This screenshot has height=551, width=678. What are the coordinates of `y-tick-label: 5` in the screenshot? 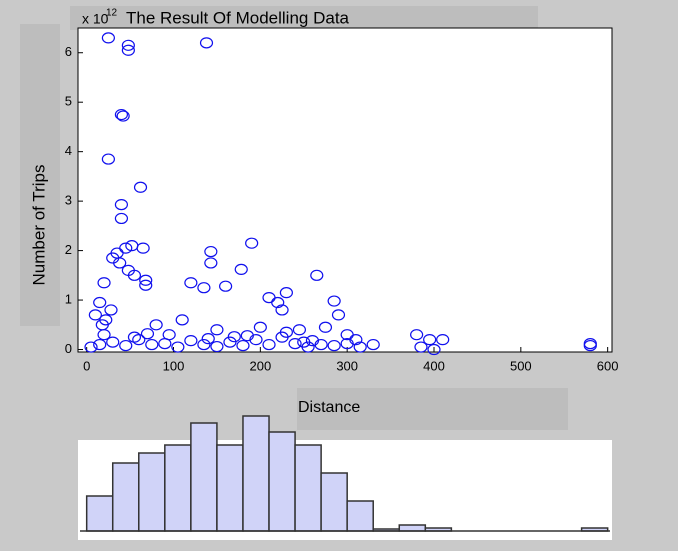 It's located at (68, 101).